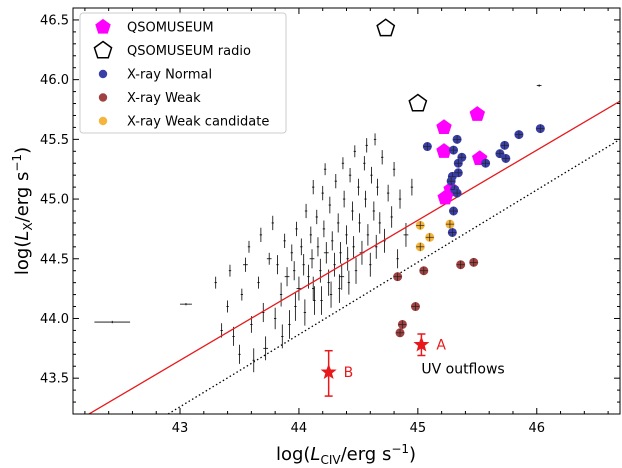 The width and height of the screenshot is (622, 468). What do you see at coordinates (54, 80) in the screenshot?
I see `y-tick-label: 46.0` at bounding box center [54, 80].